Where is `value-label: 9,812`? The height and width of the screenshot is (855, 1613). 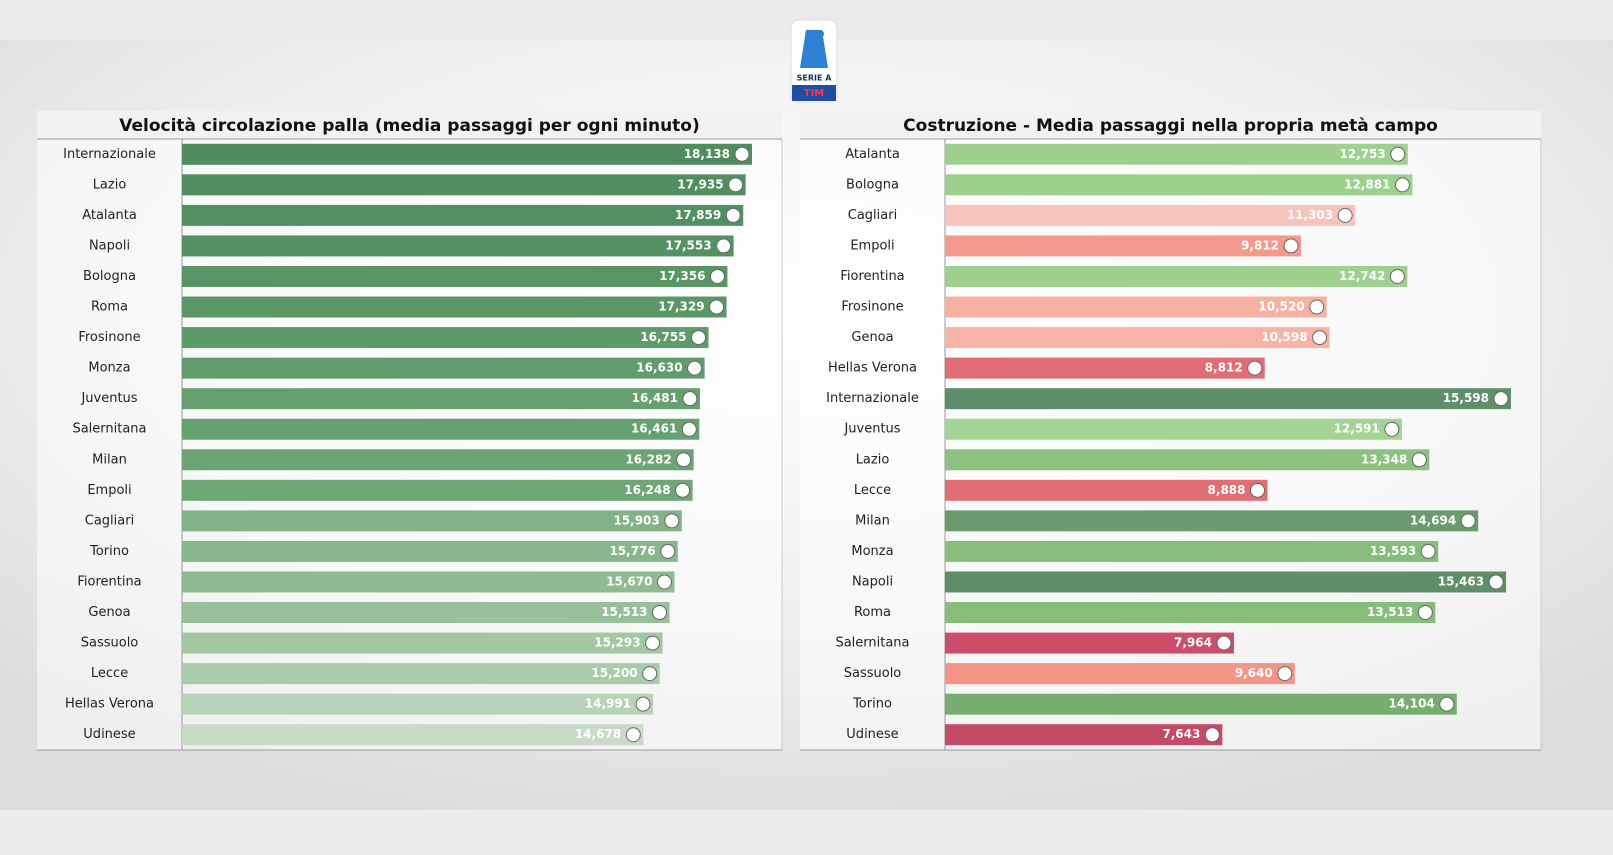
value-label: 9,812 is located at coordinates (1260, 245).